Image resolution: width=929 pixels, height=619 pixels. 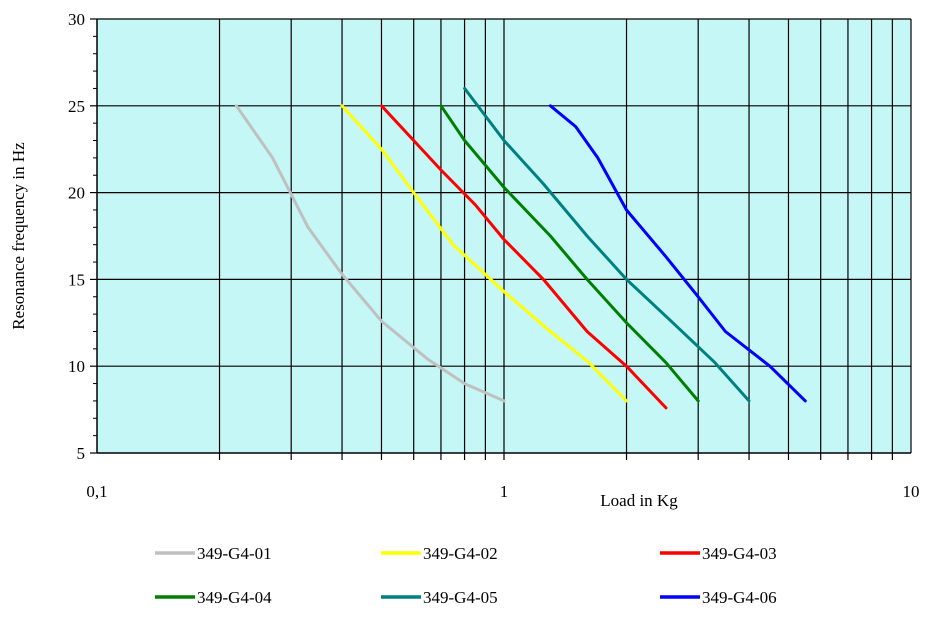 I want to click on y-tick-label: 15, so click(x=76, y=279).